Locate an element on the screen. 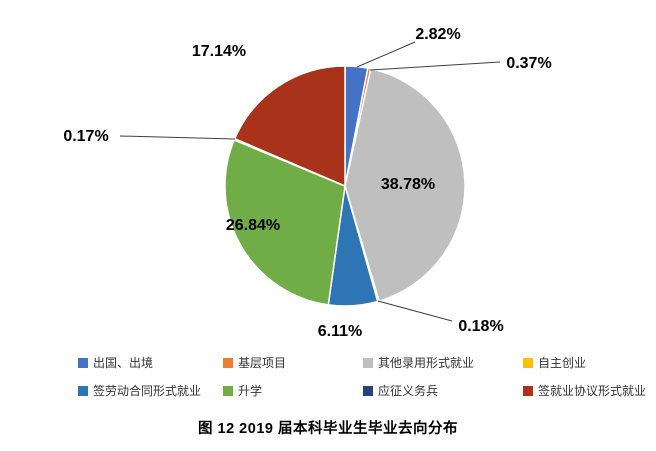 The height and width of the screenshot is (451, 656). legend-item: 其他录用形式就业 is located at coordinates (443, 362).